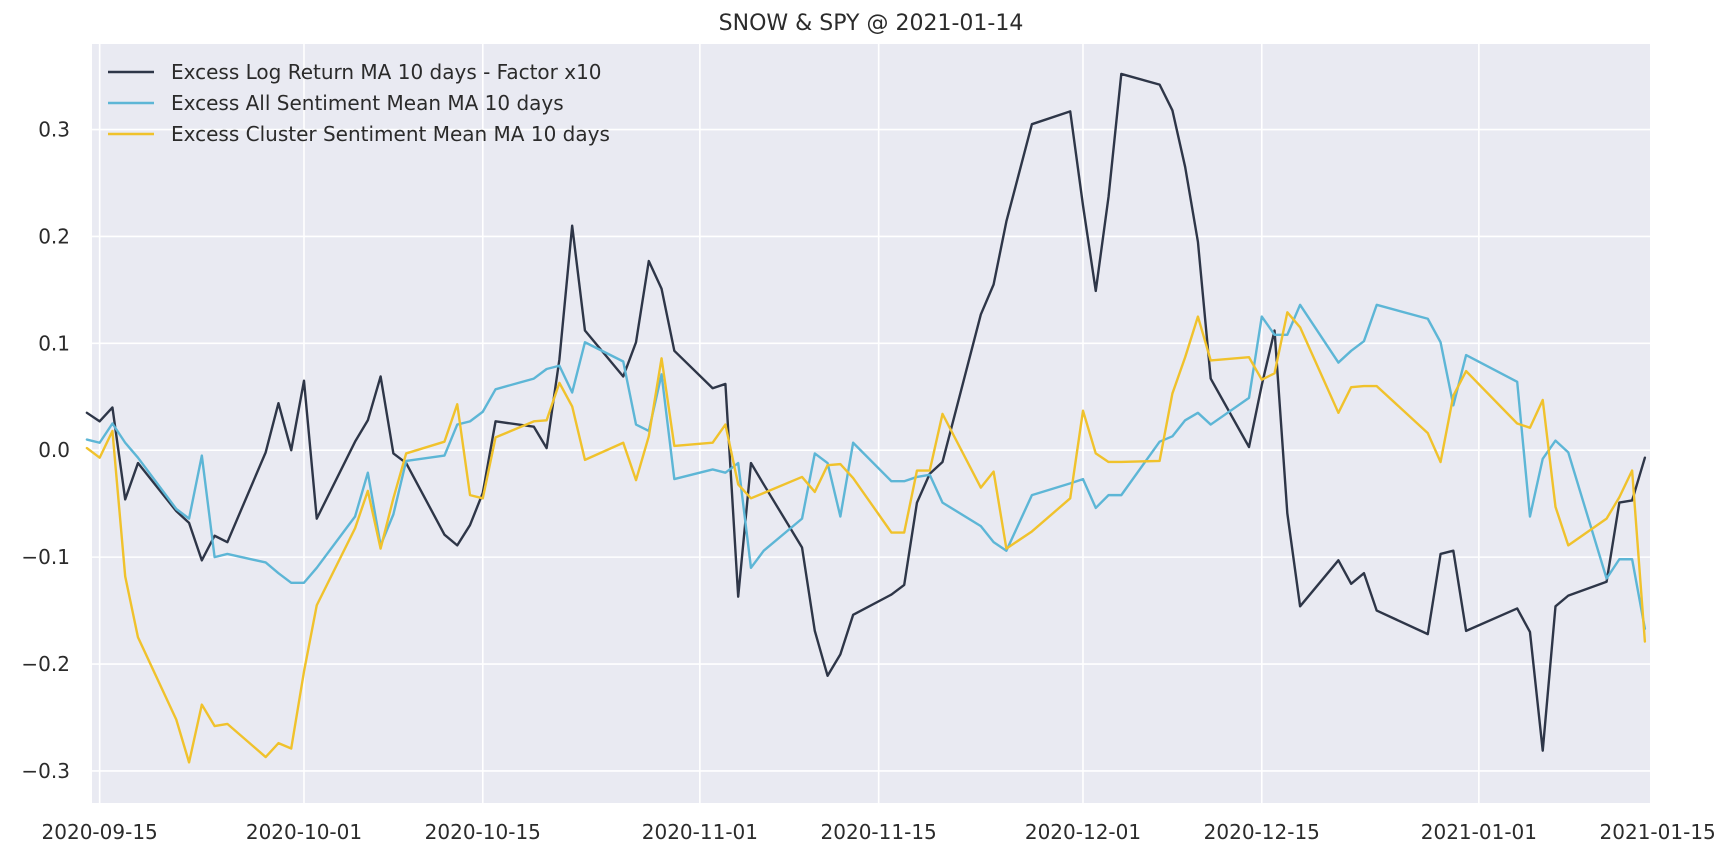  Describe the element at coordinates (367, 103) in the screenshot. I see `legend-label: Excess All Sentiment Mean MA 10 days` at that location.